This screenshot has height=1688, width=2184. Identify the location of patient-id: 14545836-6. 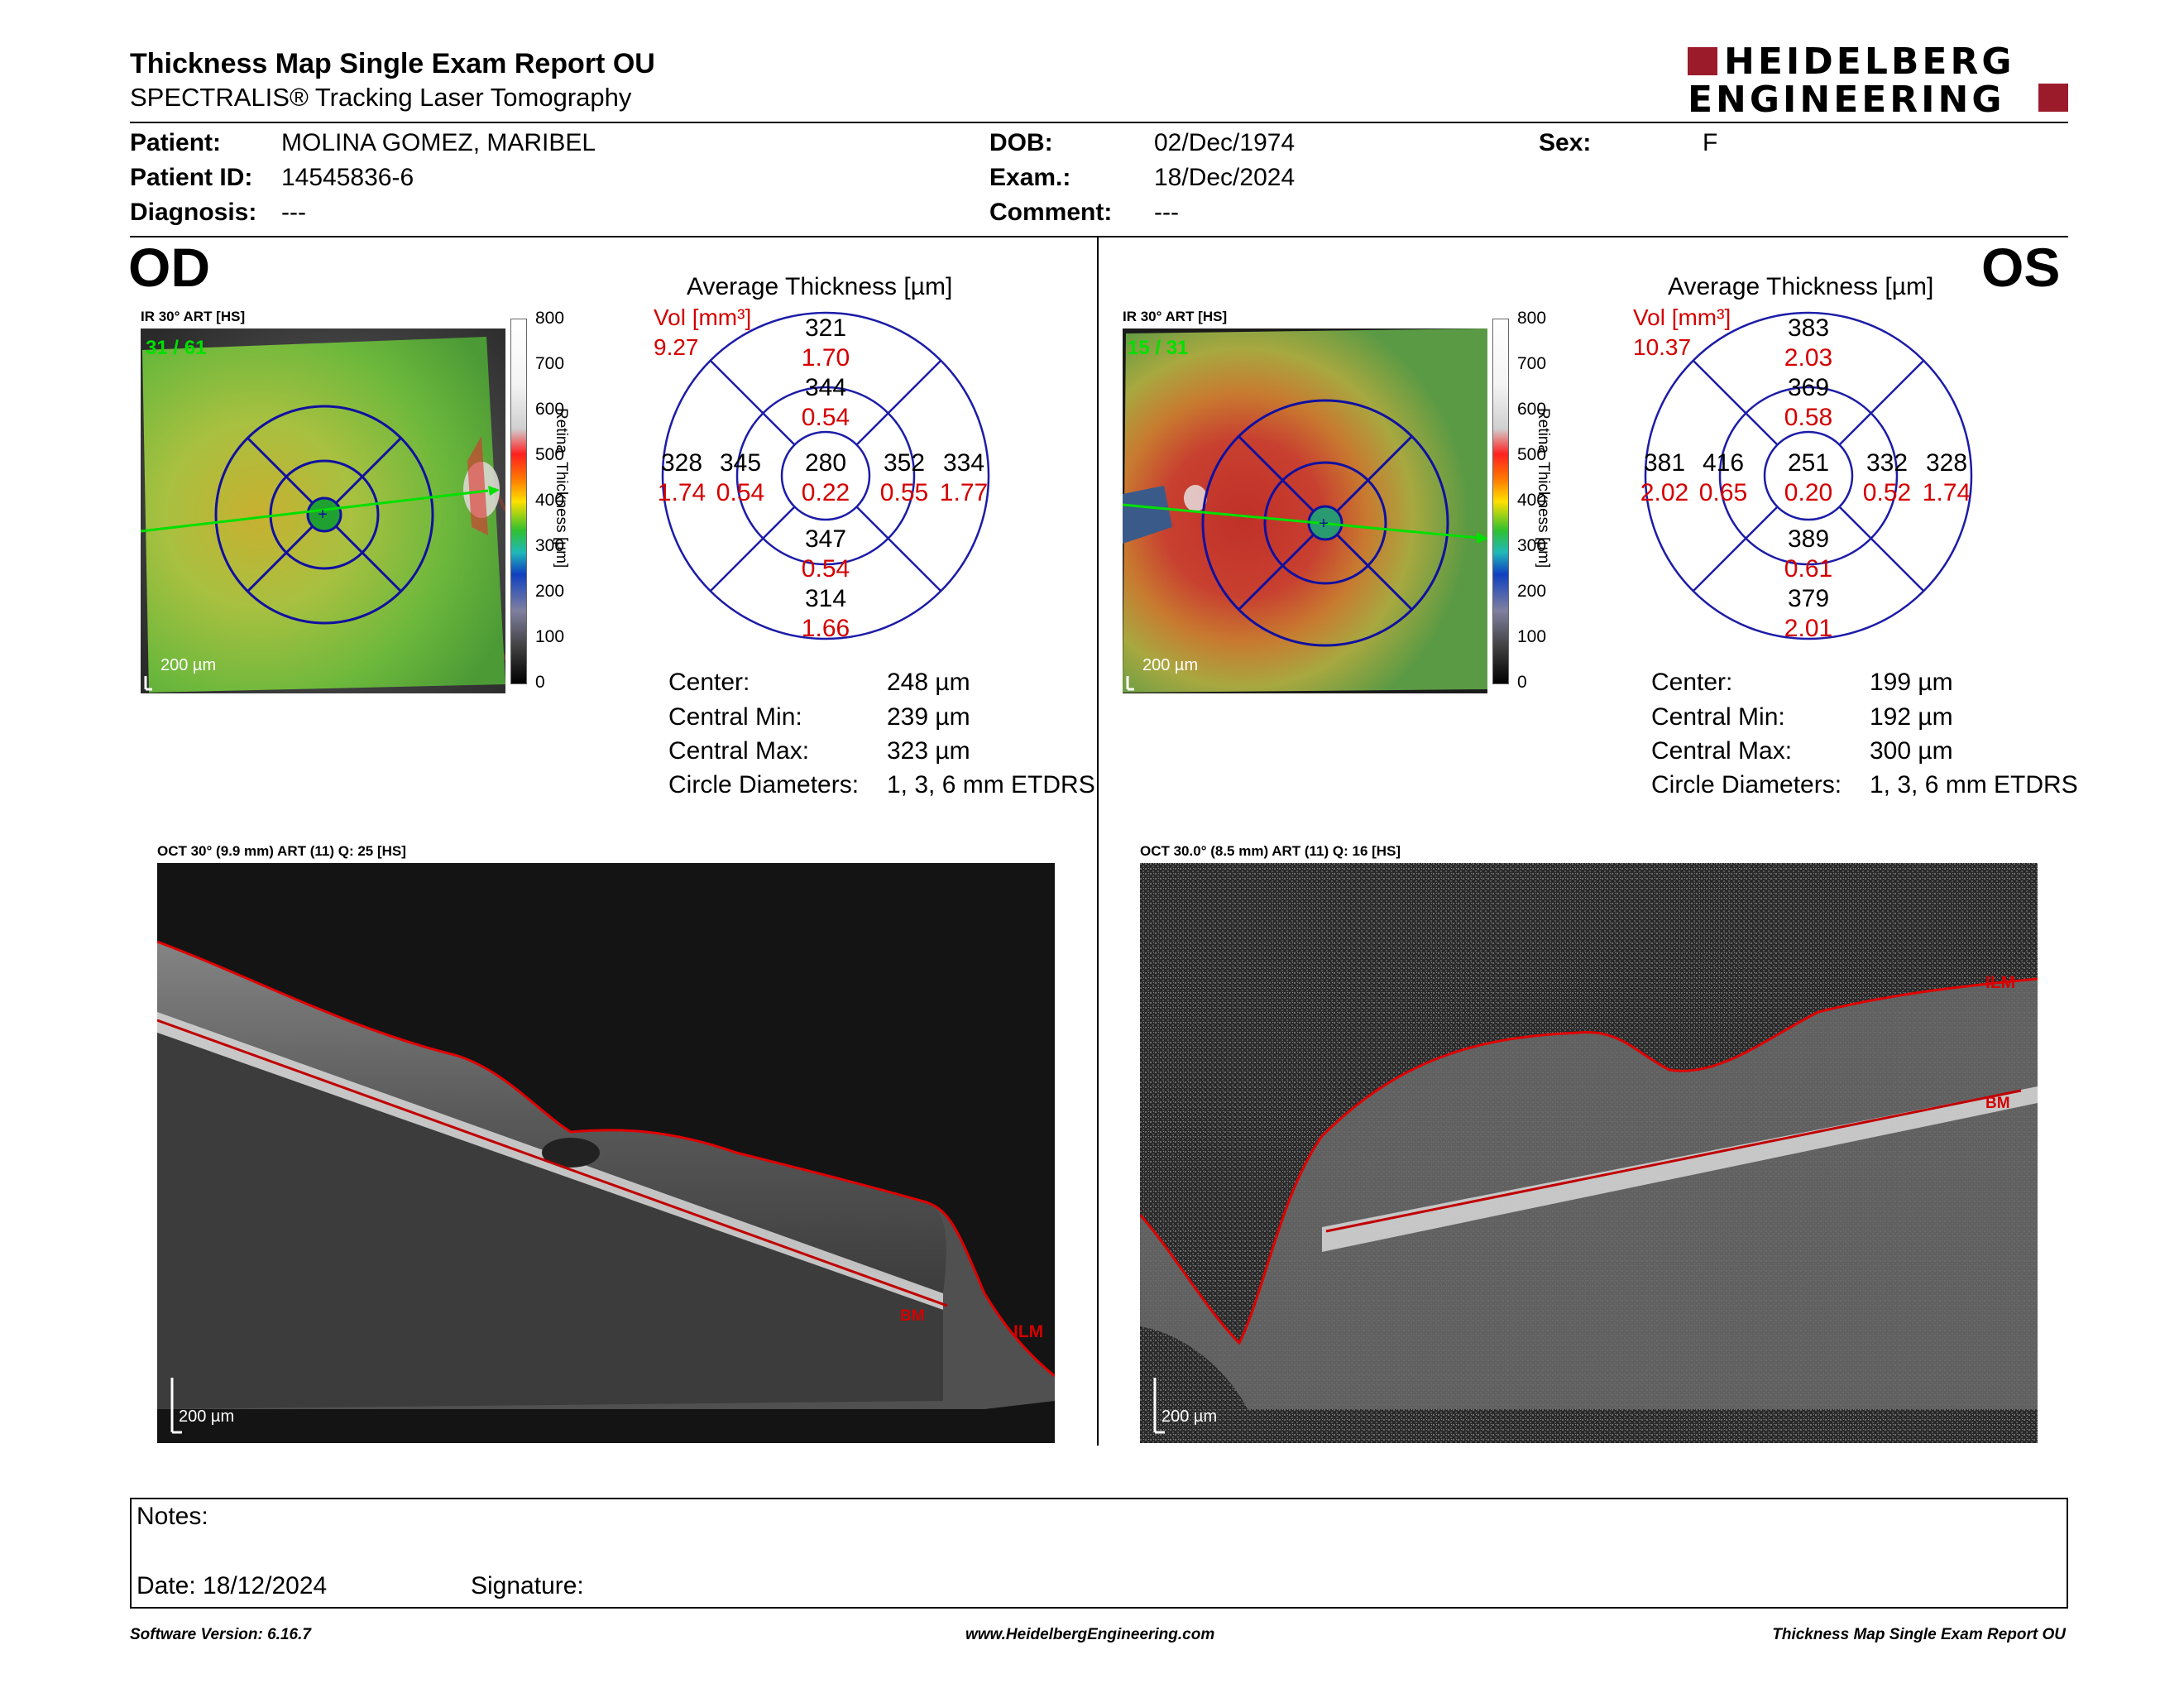
(347, 177).